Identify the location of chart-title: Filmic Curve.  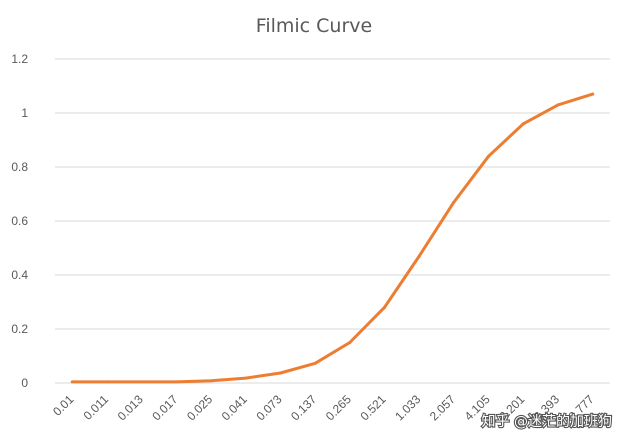
(314, 26).